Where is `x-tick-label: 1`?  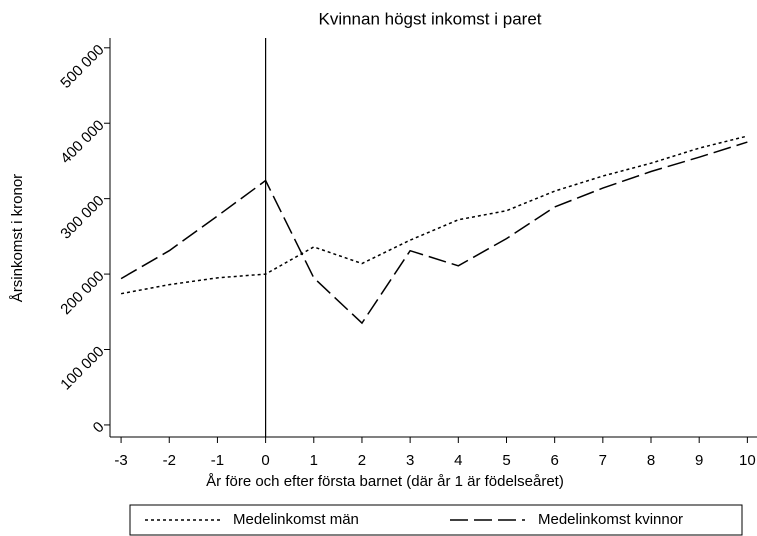 x-tick-label: 1 is located at coordinates (314, 460).